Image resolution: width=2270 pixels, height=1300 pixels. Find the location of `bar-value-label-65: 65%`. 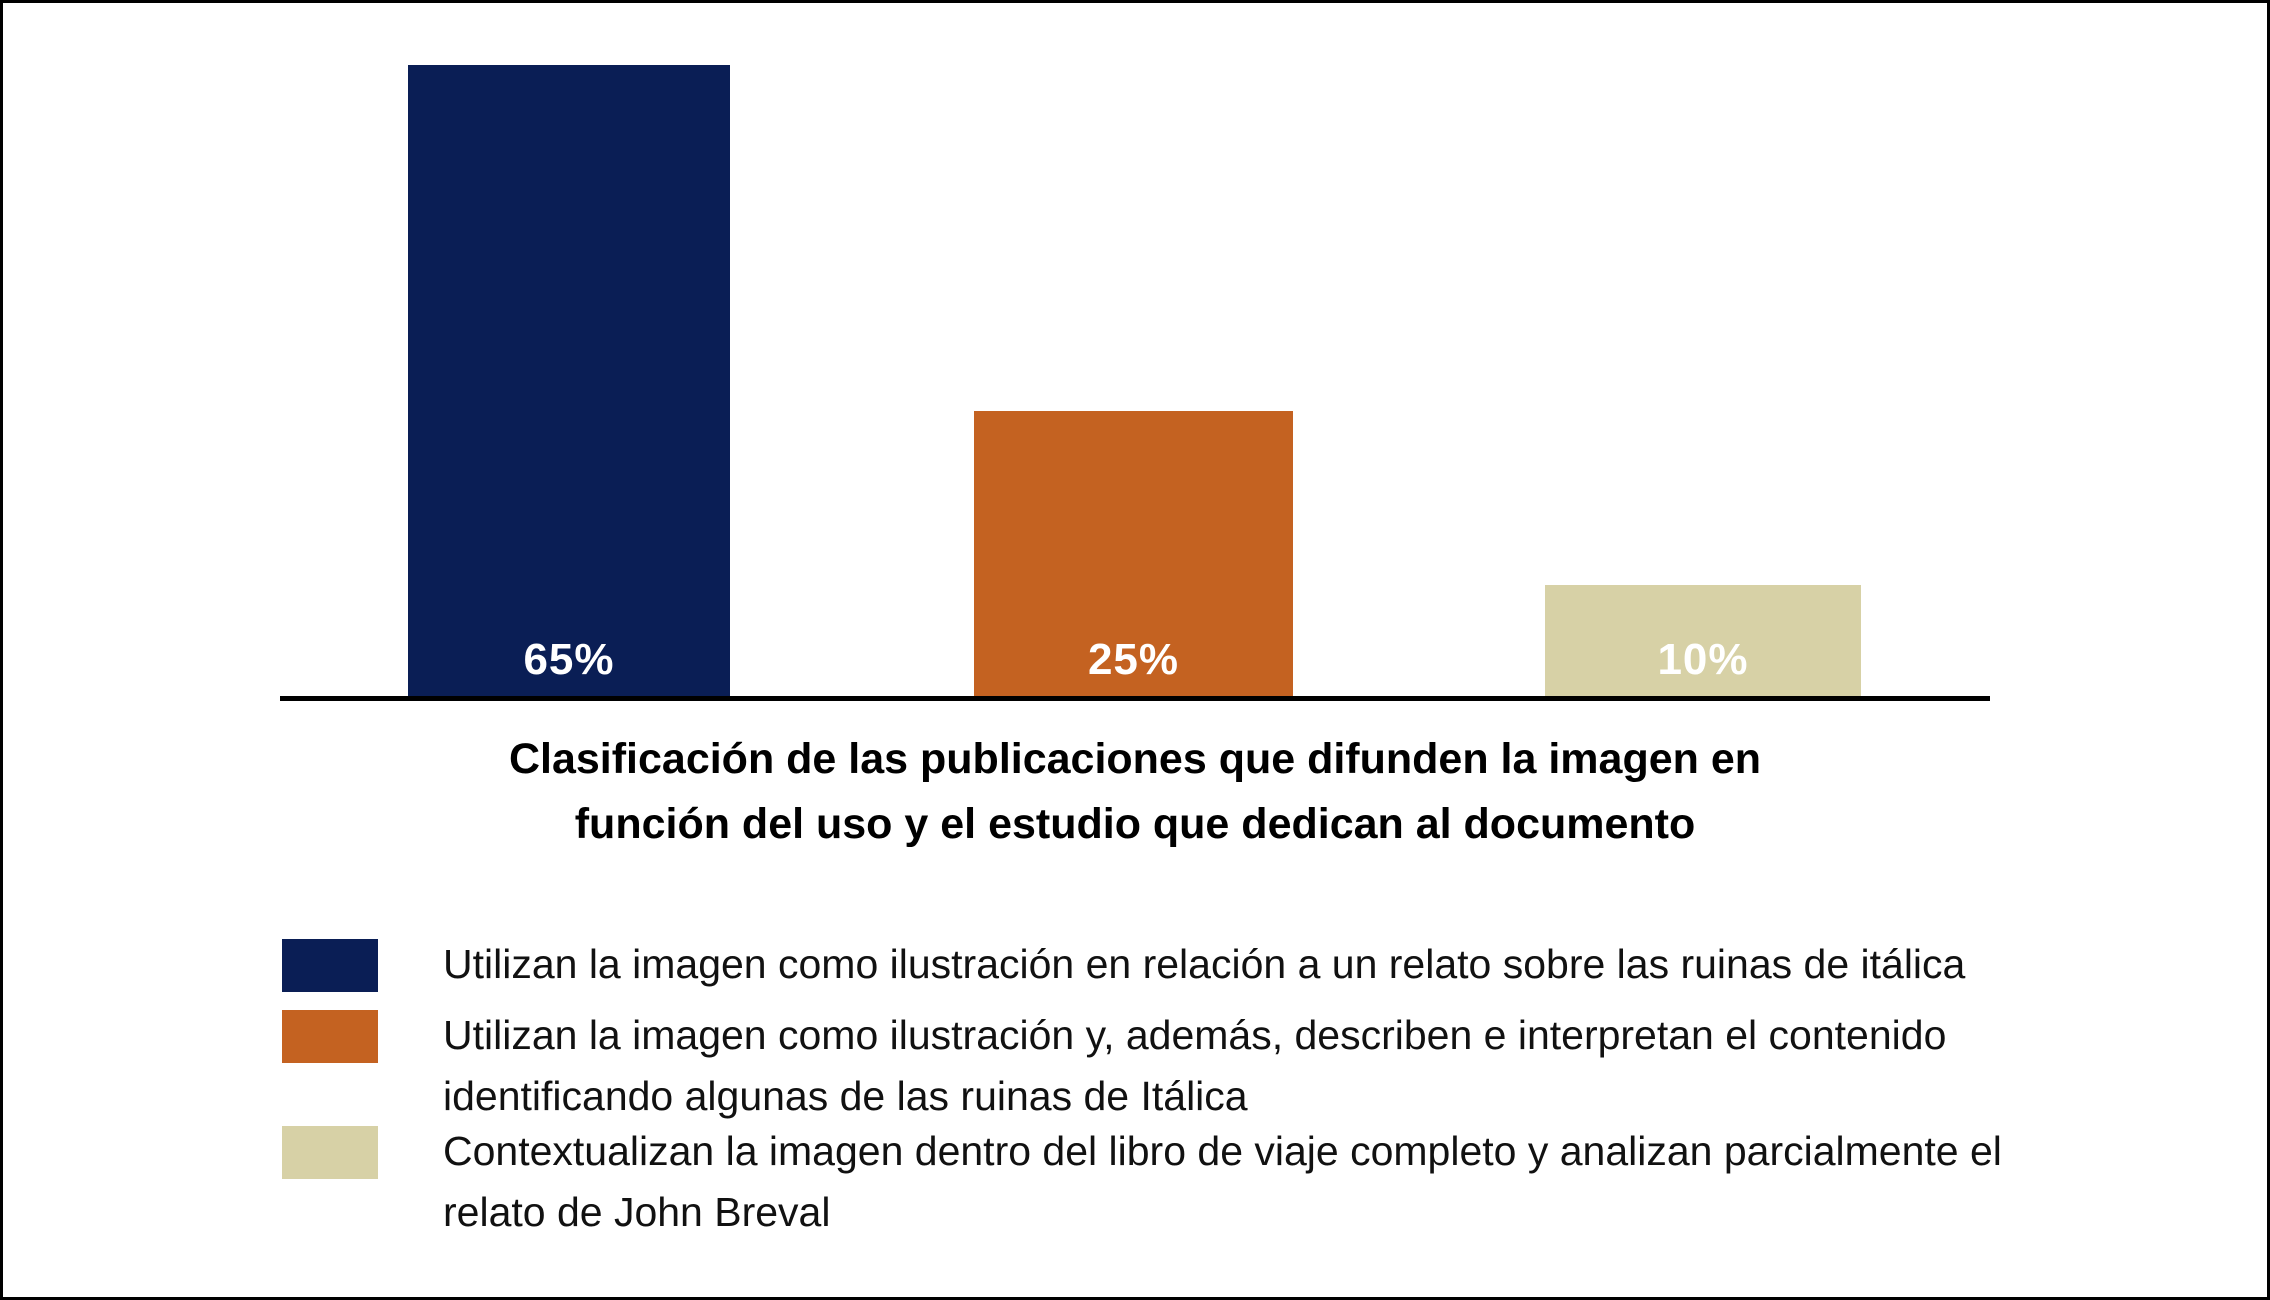

bar-value-label-65: 65% is located at coordinates (569, 659).